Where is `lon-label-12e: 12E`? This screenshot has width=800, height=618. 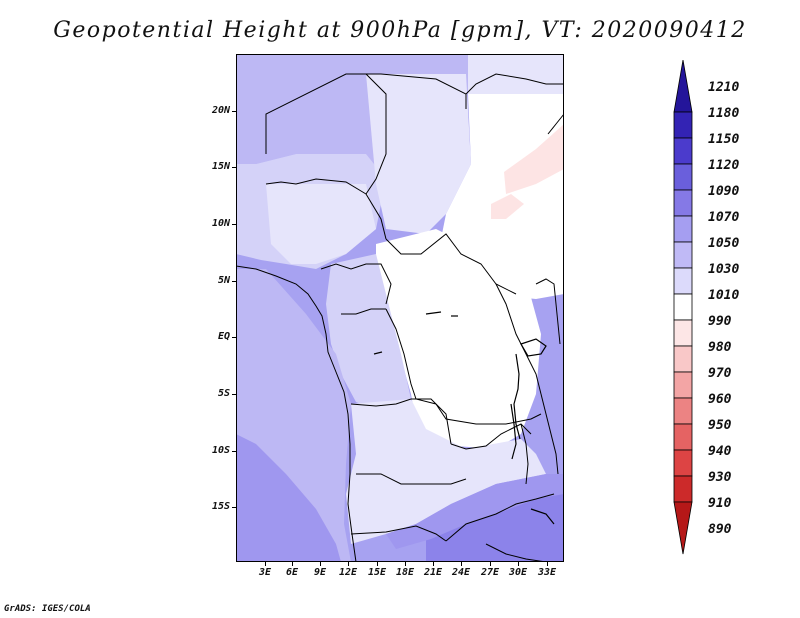
lon-label-12e: 12E is located at coordinates (348, 572).